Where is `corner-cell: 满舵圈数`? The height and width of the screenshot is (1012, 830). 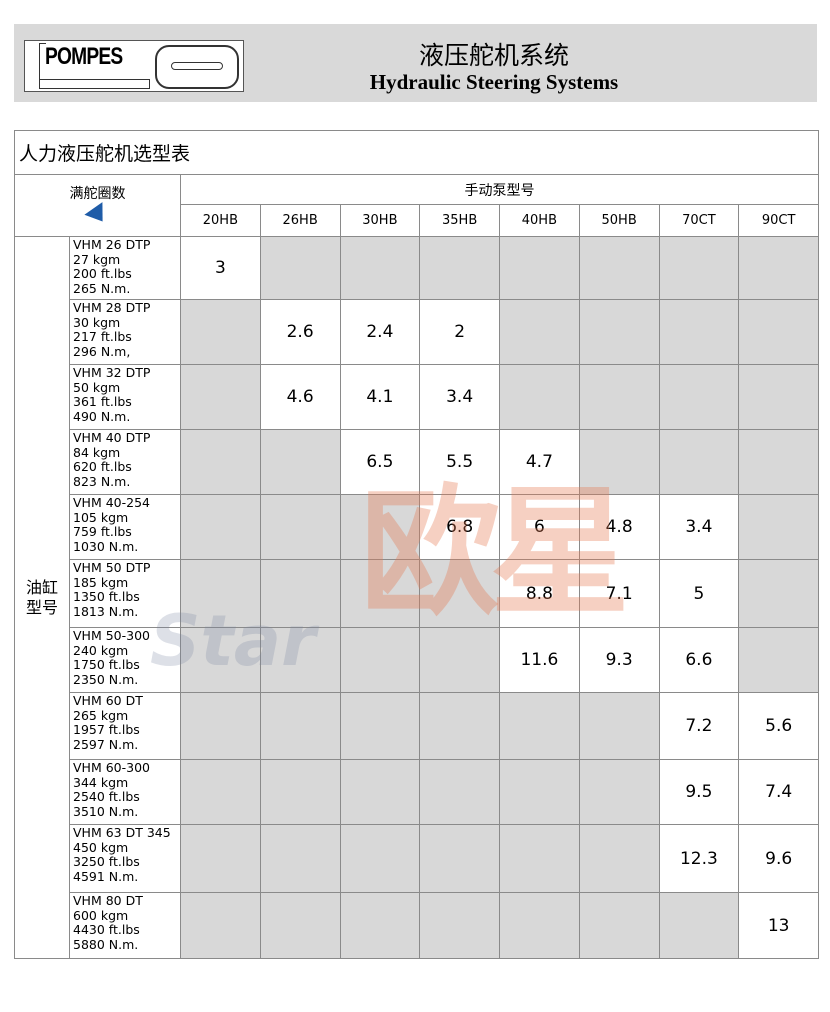
corner-cell: 满舵圈数 is located at coordinates (97, 205).